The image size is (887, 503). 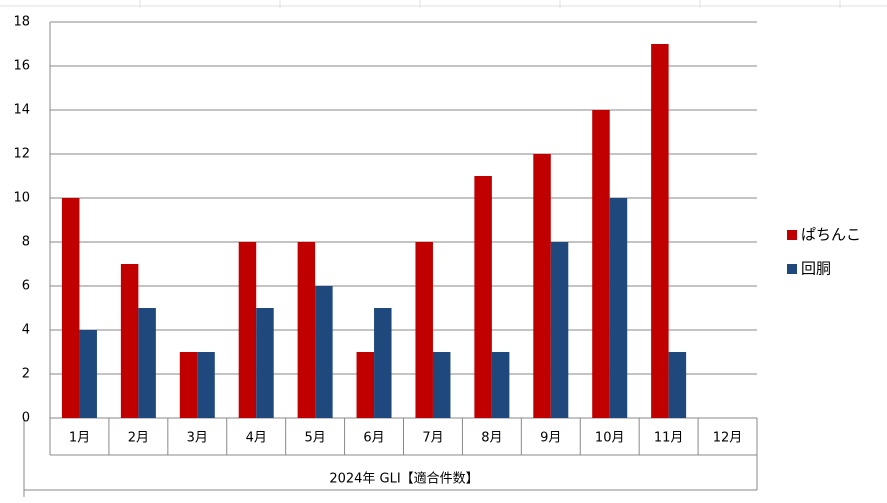 What do you see at coordinates (21, 110) in the screenshot?
I see `y-tick-label: 14` at bounding box center [21, 110].